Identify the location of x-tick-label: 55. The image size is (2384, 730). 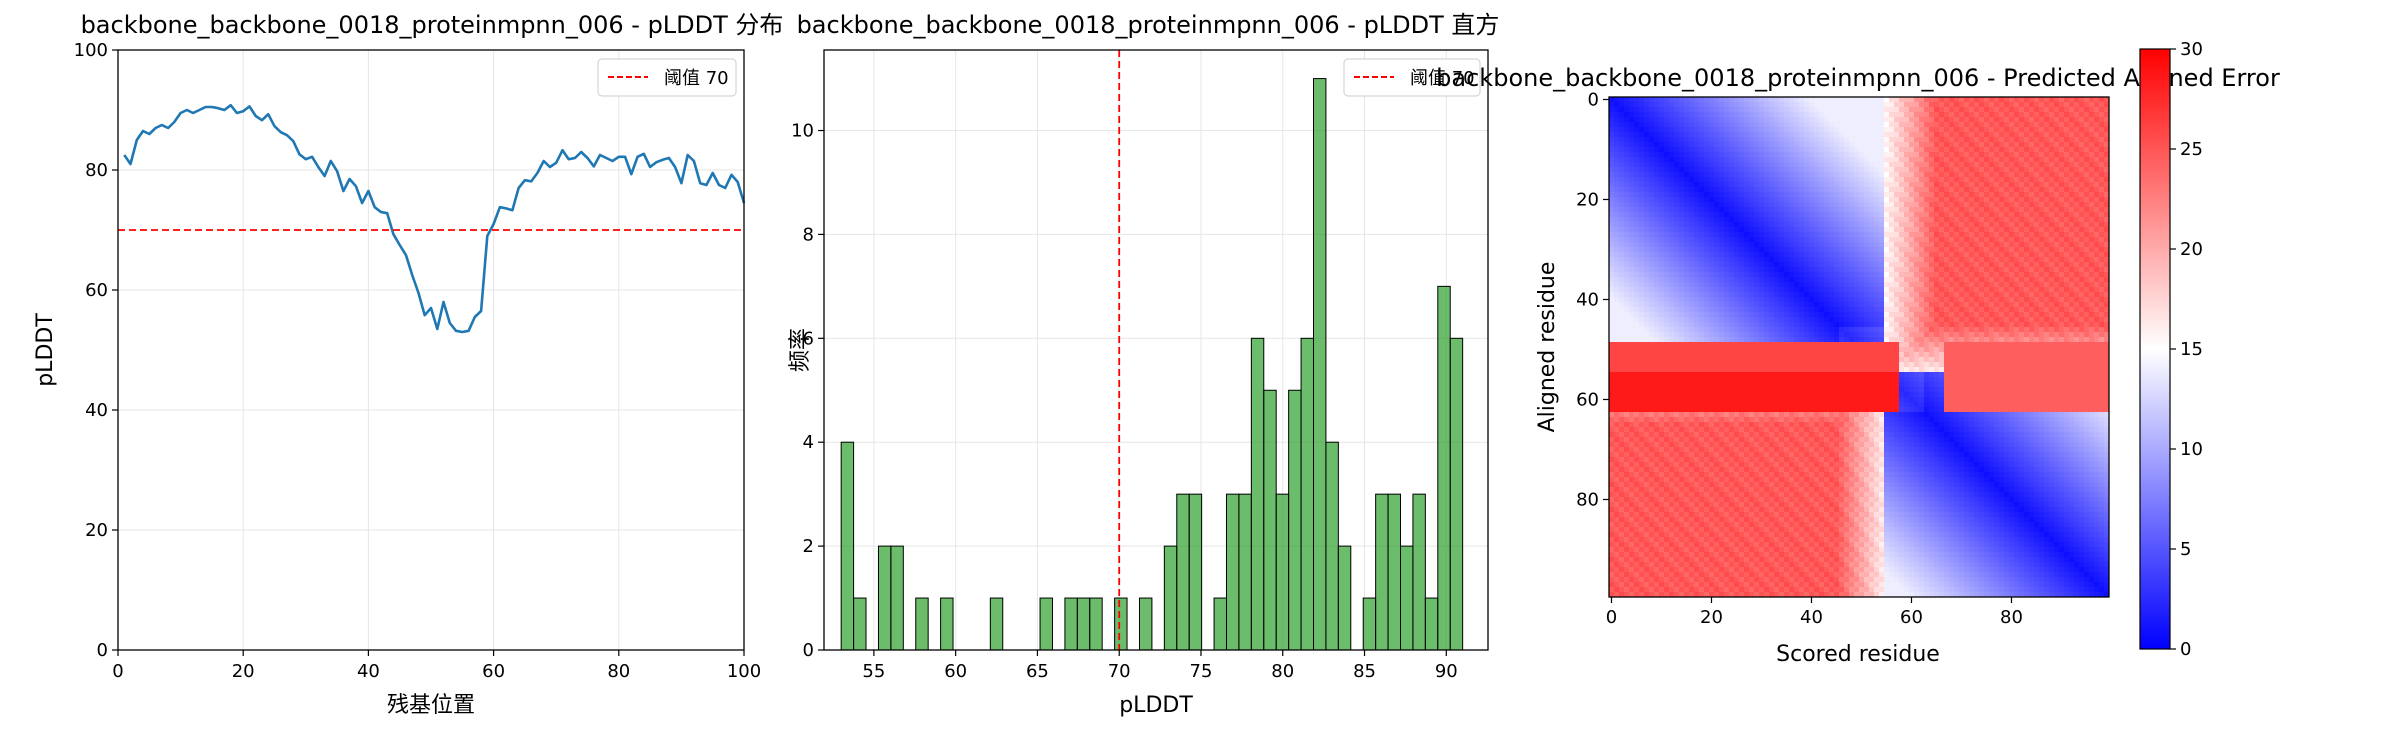
(873, 671).